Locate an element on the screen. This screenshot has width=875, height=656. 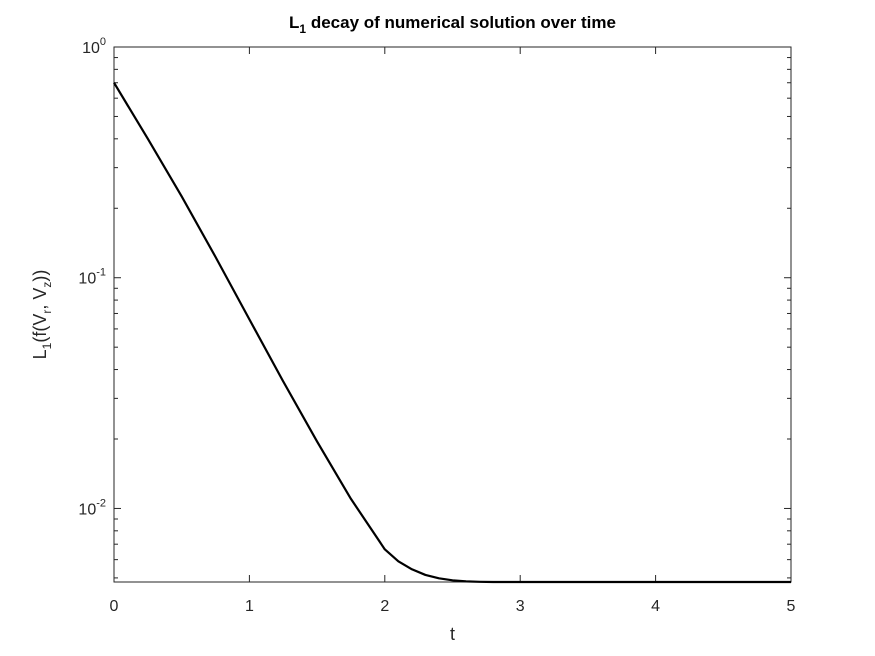
x-tick-label-4: 4 is located at coordinates (655, 606).